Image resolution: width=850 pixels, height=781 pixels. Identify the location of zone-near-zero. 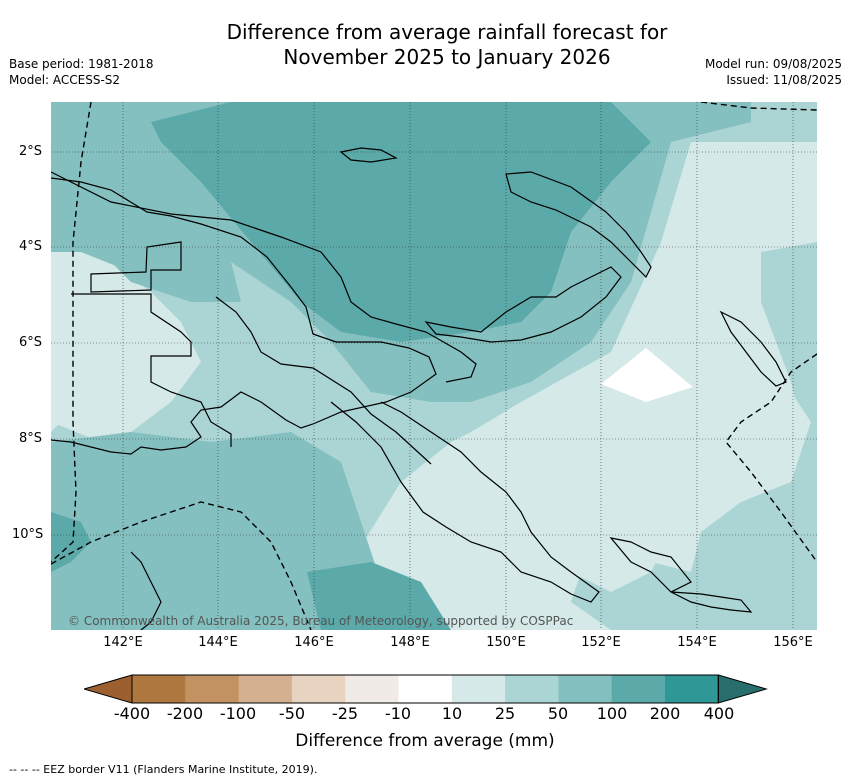
(647, 375).